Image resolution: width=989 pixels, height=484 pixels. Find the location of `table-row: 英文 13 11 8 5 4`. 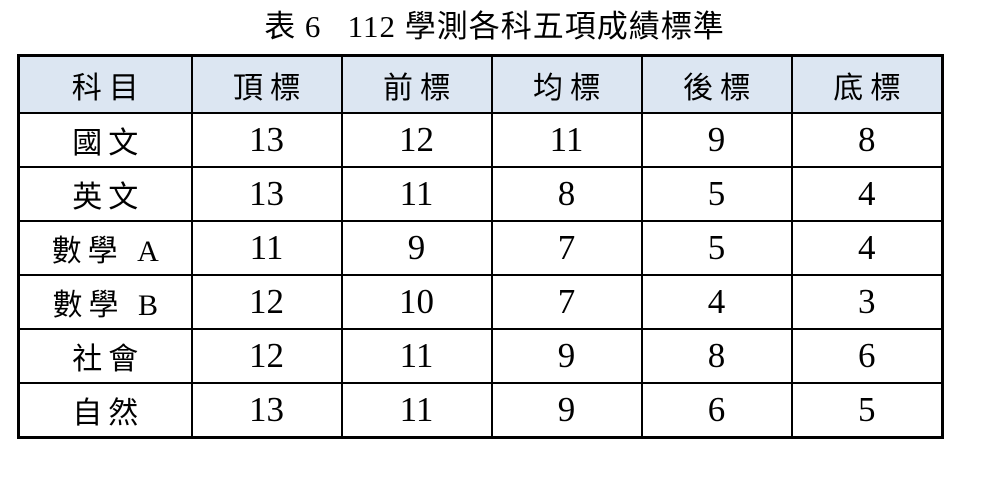

table-row: 英文 13 11 8 5 4 is located at coordinates (480, 194).